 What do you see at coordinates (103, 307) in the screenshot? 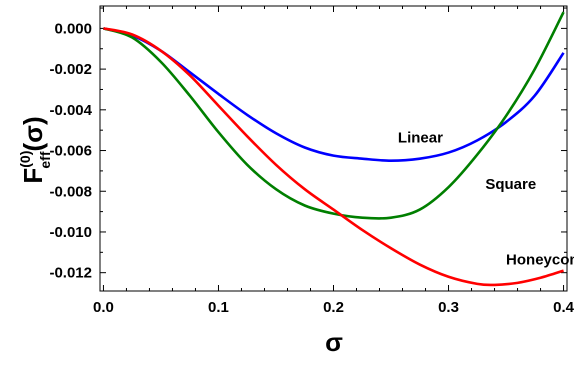
I see `x-tick-label: 0.0` at bounding box center [103, 307].